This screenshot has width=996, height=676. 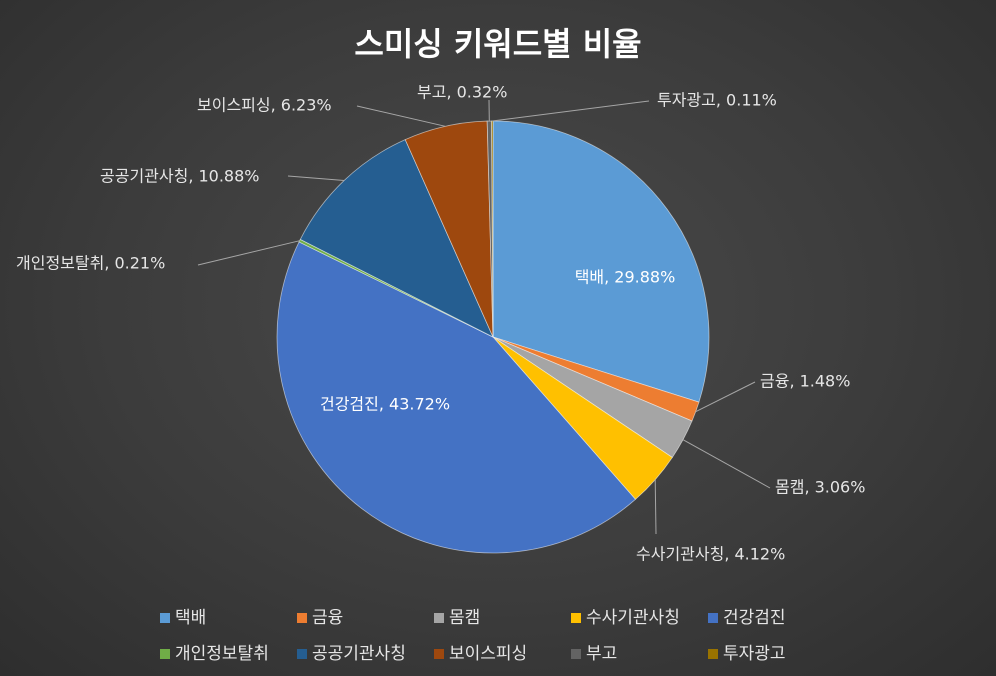 What do you see at coordinates (327, 618) in the screenshot?
I see `legend-label: 금융` at bounding box center [327, 618].